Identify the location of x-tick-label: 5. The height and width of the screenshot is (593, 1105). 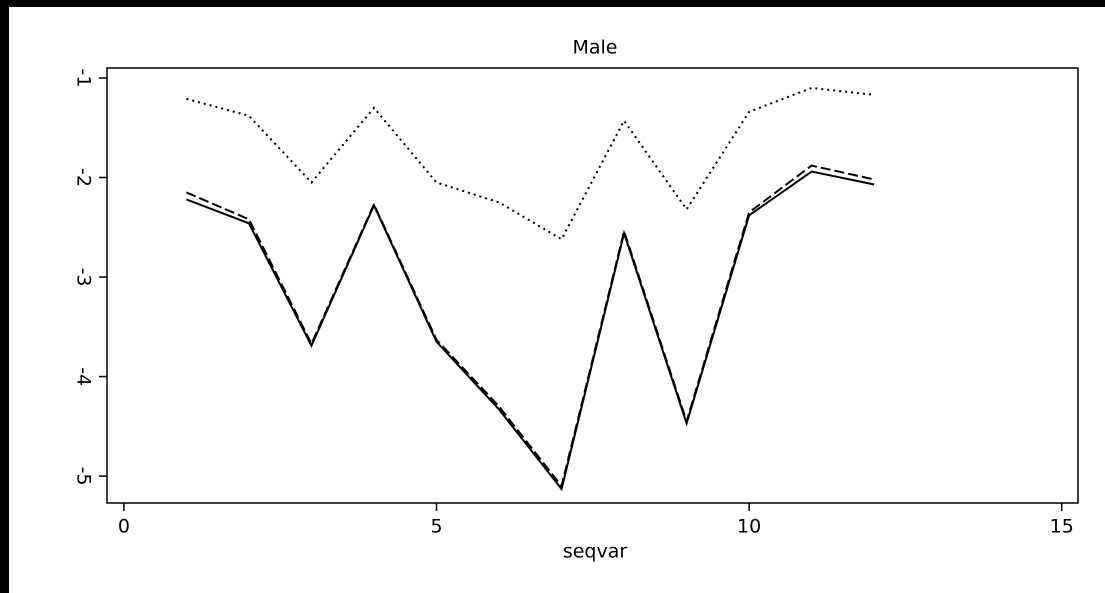
(436, 527).